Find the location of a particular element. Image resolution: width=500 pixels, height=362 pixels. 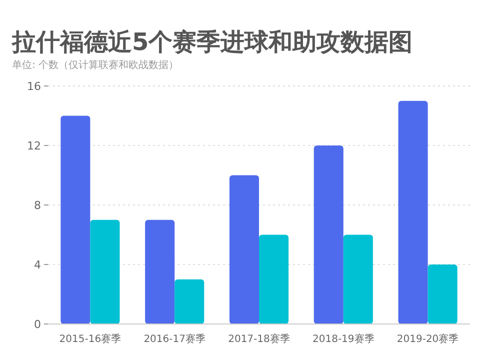

x-tick-label: 2019-20赛季 is located at coordinates (427, 339).